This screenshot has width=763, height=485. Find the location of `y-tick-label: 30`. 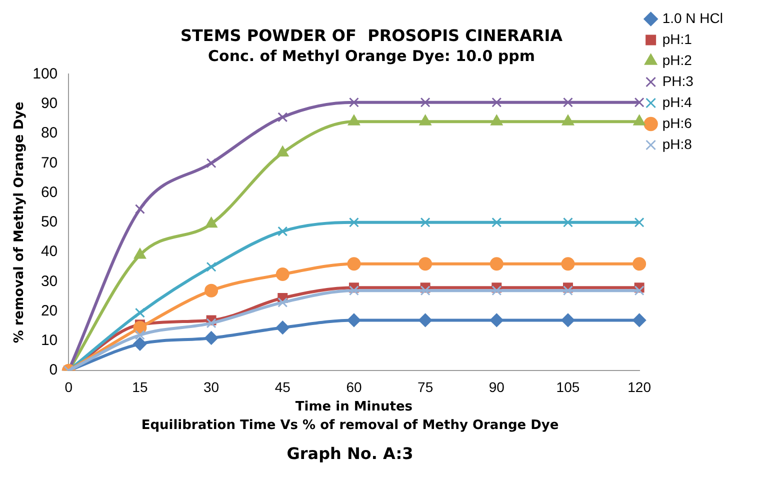

y-tick-label: 30 is located at coordinates (49, 281).